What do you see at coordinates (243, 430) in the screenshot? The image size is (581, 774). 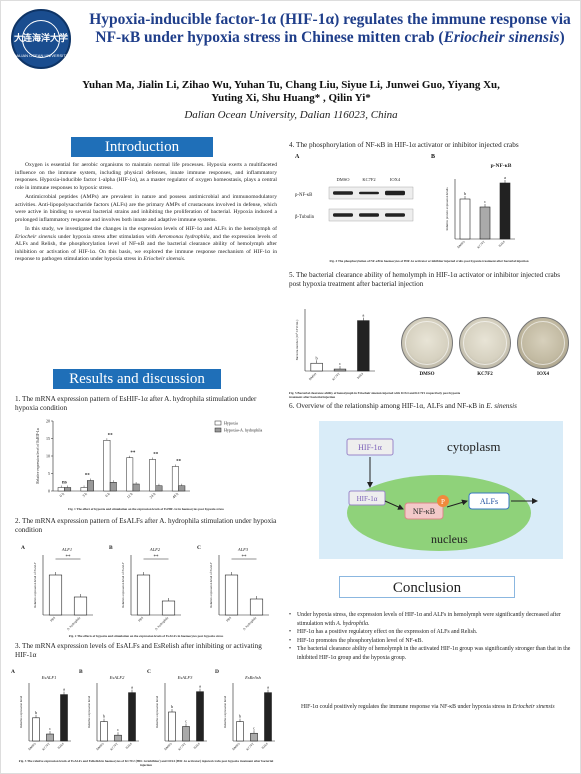 I see `legend-label: Hypoxia+A. hydrophila` at bounding box center [243, 430].